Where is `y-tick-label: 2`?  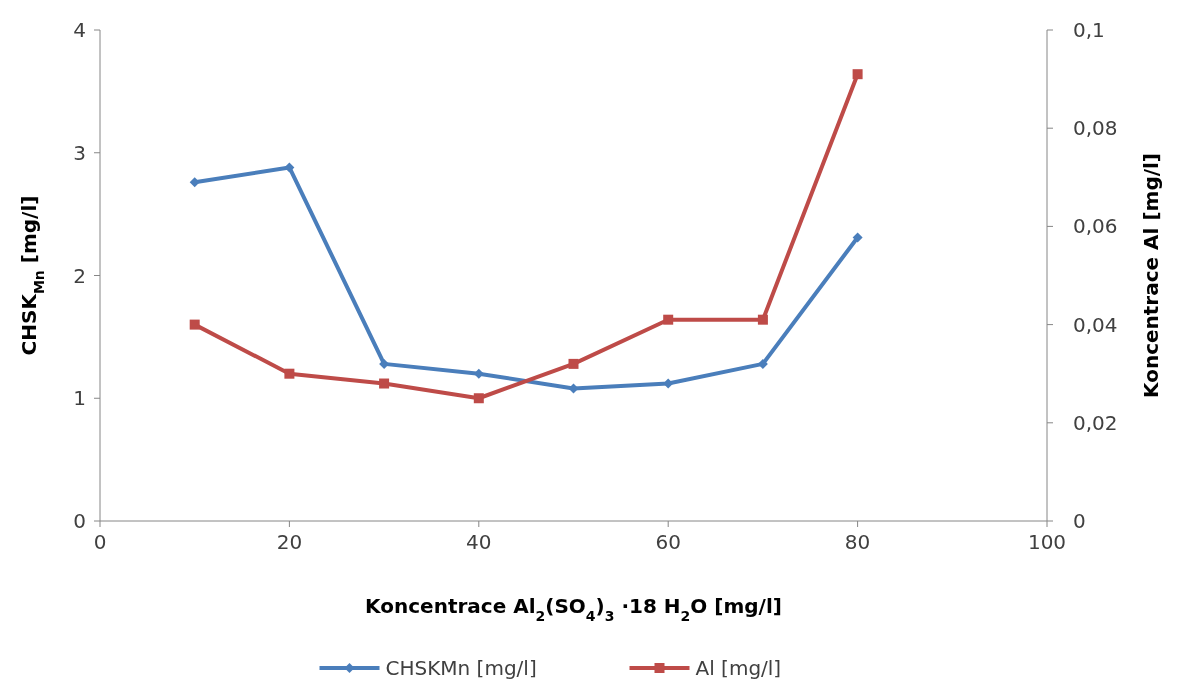 y-tick-label: 2 is located at coordinates (79, 275).